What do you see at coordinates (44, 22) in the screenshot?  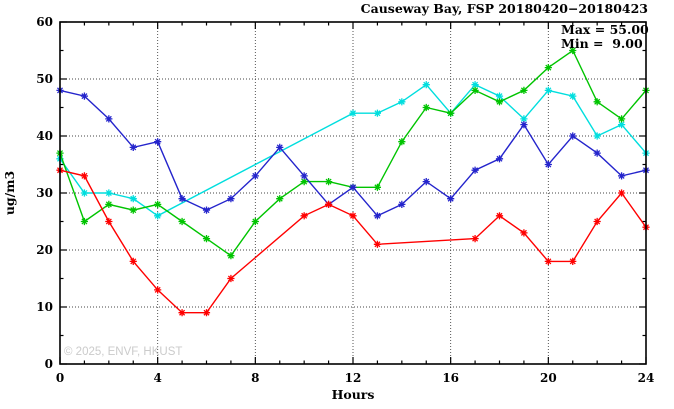 I see `y-tick-label: 60` at bounding box center [44, 22].